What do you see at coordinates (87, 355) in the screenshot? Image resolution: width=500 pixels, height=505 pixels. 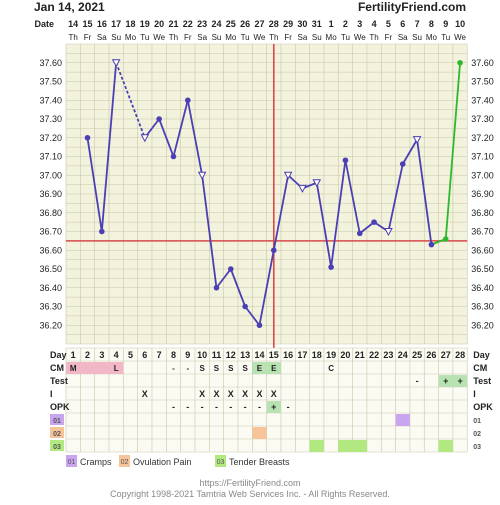 I see `cycle-day-label: 2` at bounding box center [87, 355].